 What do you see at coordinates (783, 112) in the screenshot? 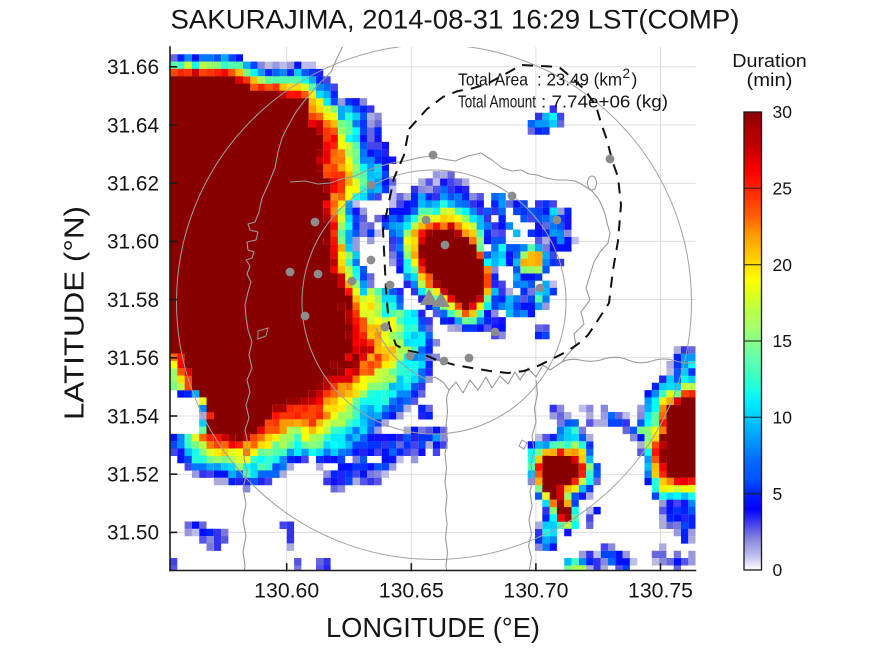
I see `svg-text: 30` at bounding box center [783, 112].